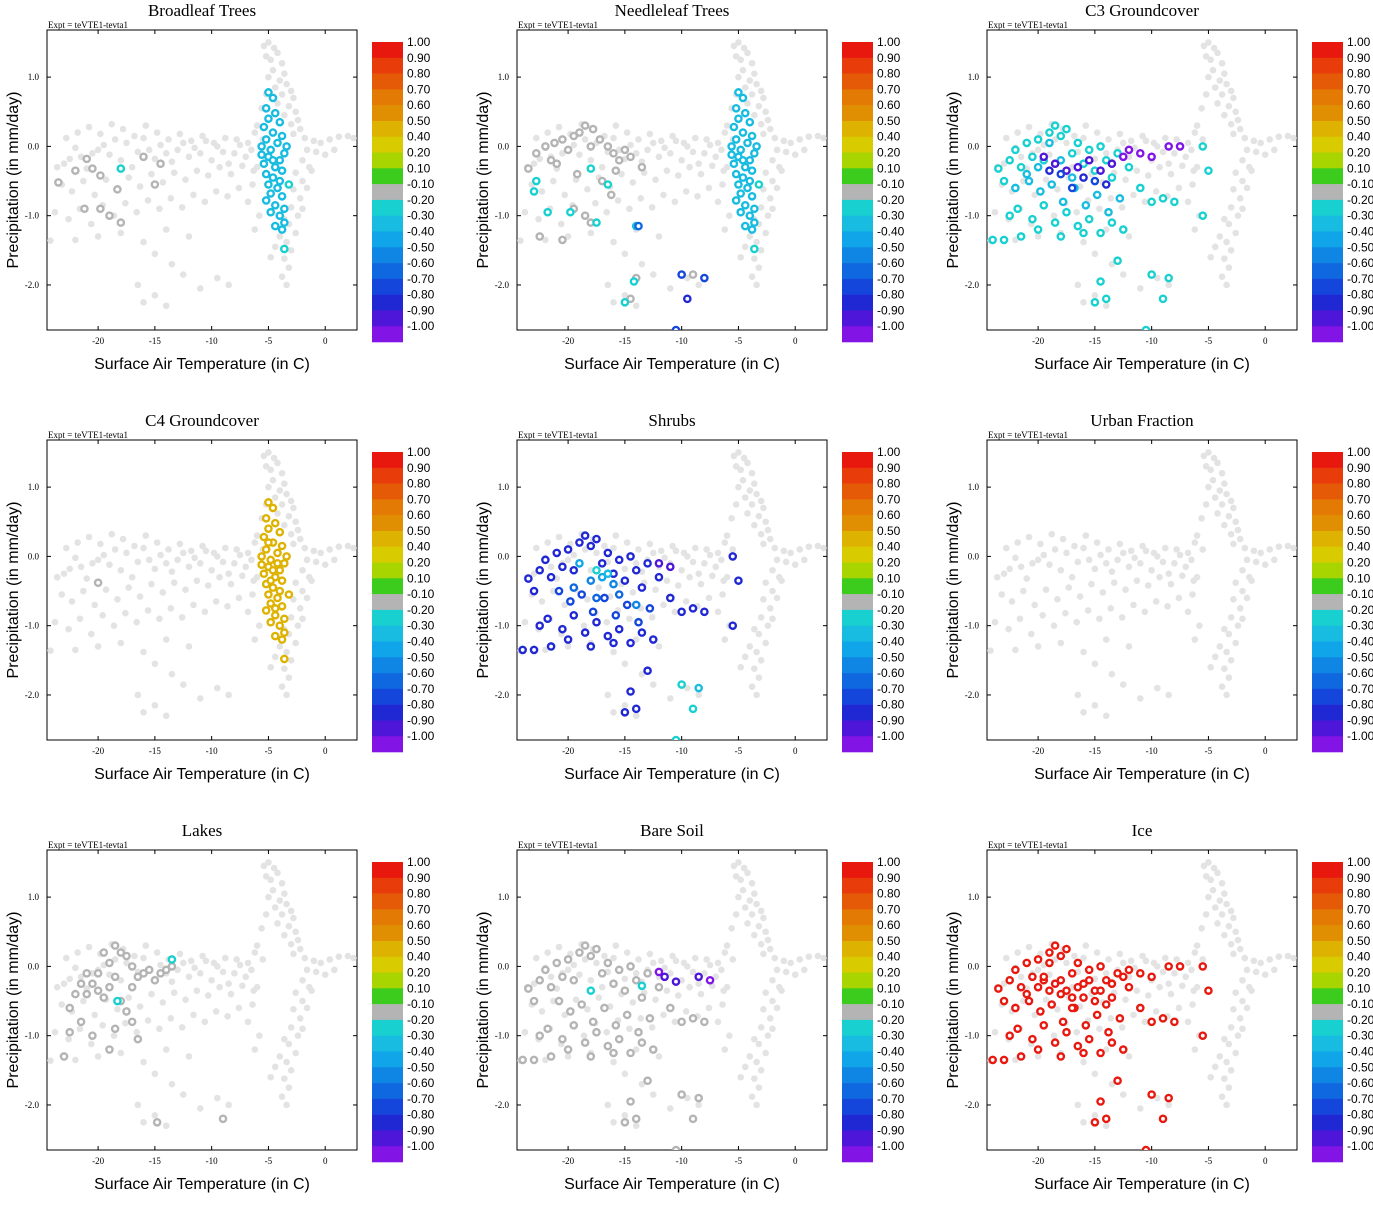  I want to click on colorbar-label: 1.00, so click(1359, 42).